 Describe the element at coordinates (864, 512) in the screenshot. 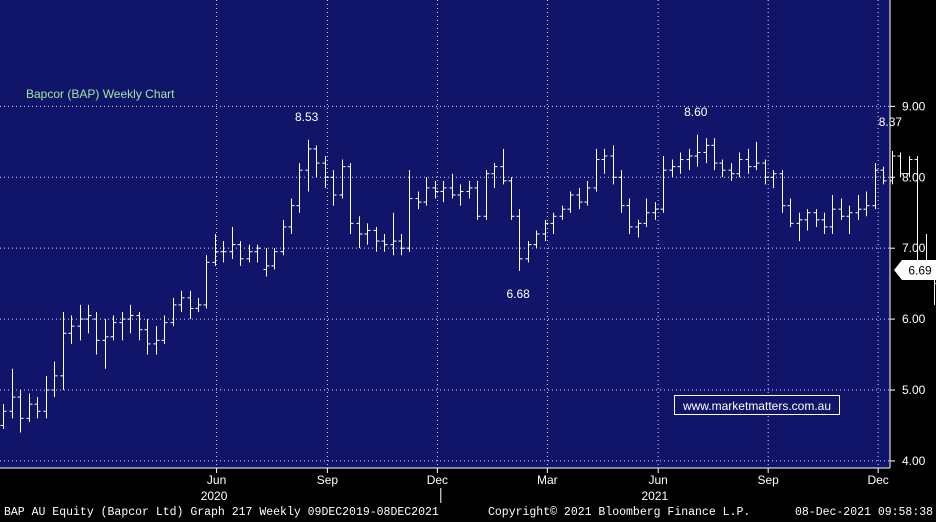

I see `footer-timestamp: 08-Dec-2021 09:58:38` at that location.